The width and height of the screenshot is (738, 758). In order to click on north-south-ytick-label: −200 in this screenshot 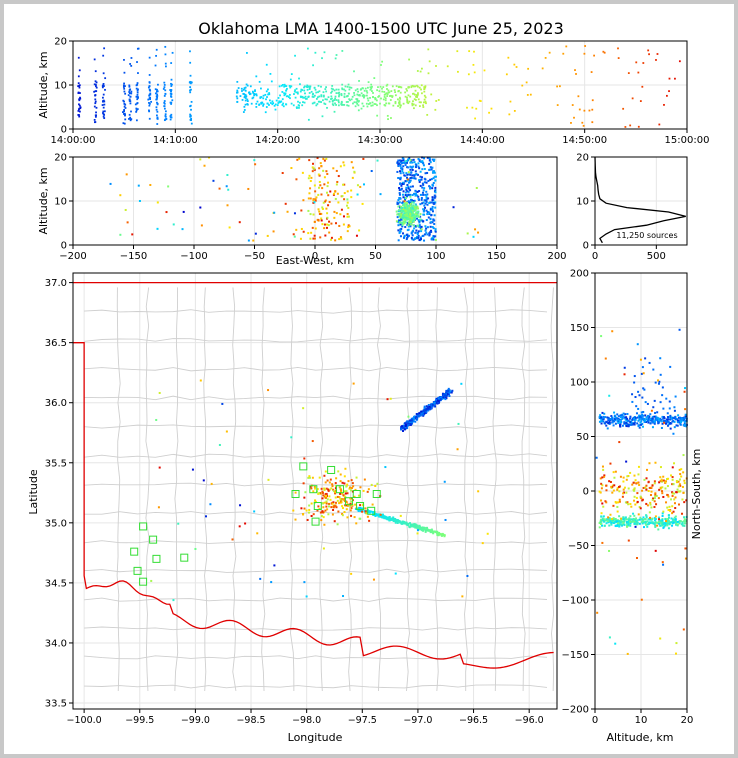, I will do `click(575, 710)`.